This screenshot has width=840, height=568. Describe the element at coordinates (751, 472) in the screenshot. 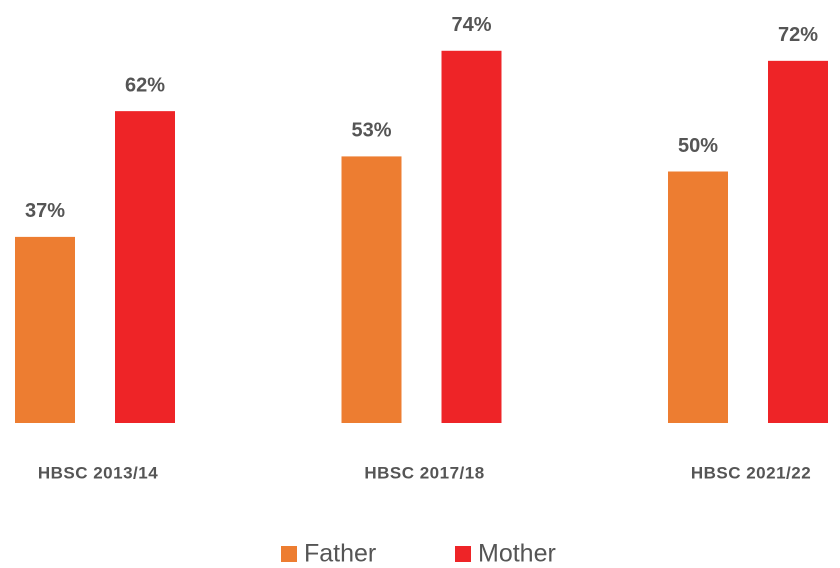

I see `x-tick-label: HBSC 2021/22` at that location.